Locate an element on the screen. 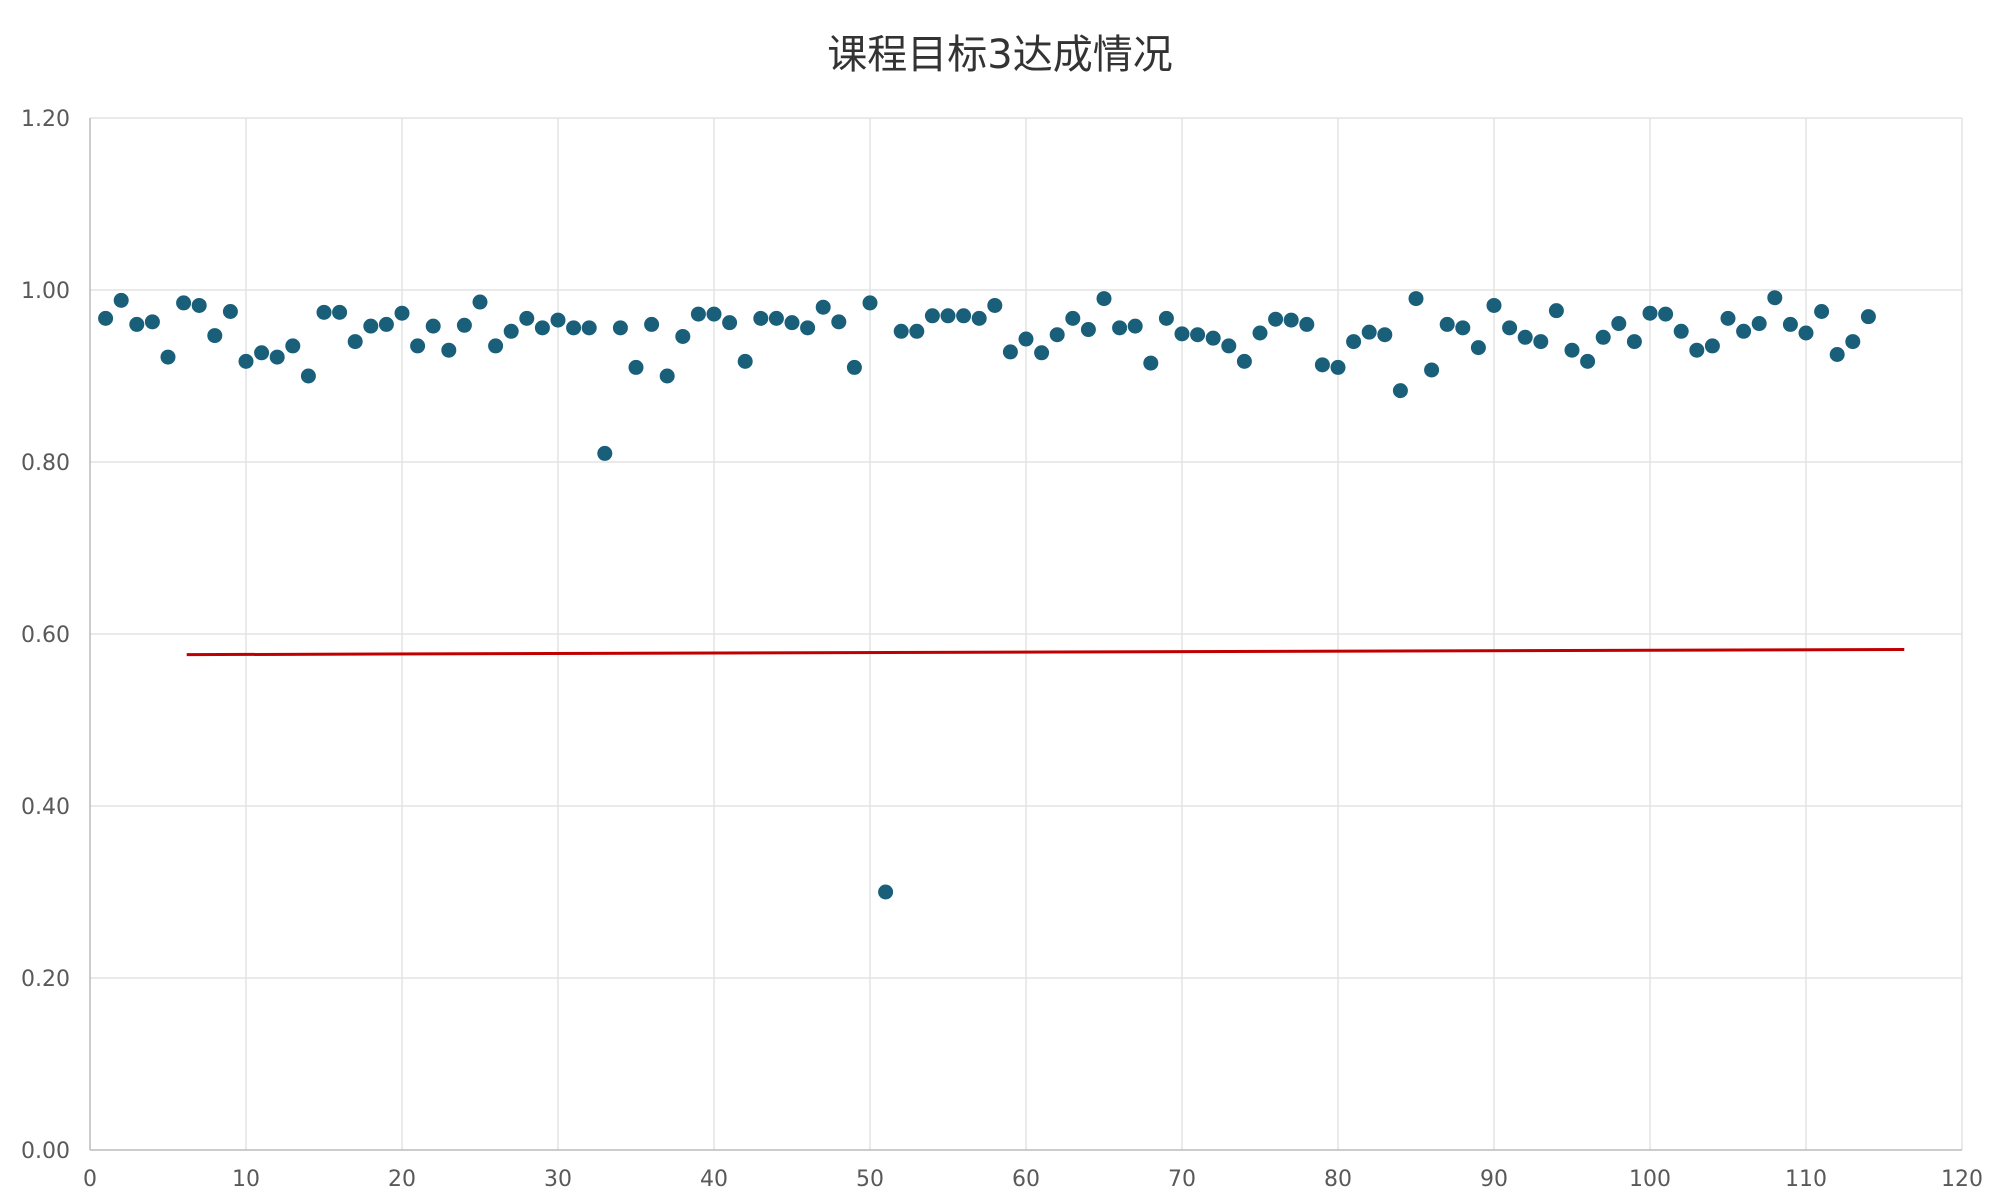 This screenshot has height=1204, width=2000. x-tick-label: 40 is located at coordinates (714, 1179).